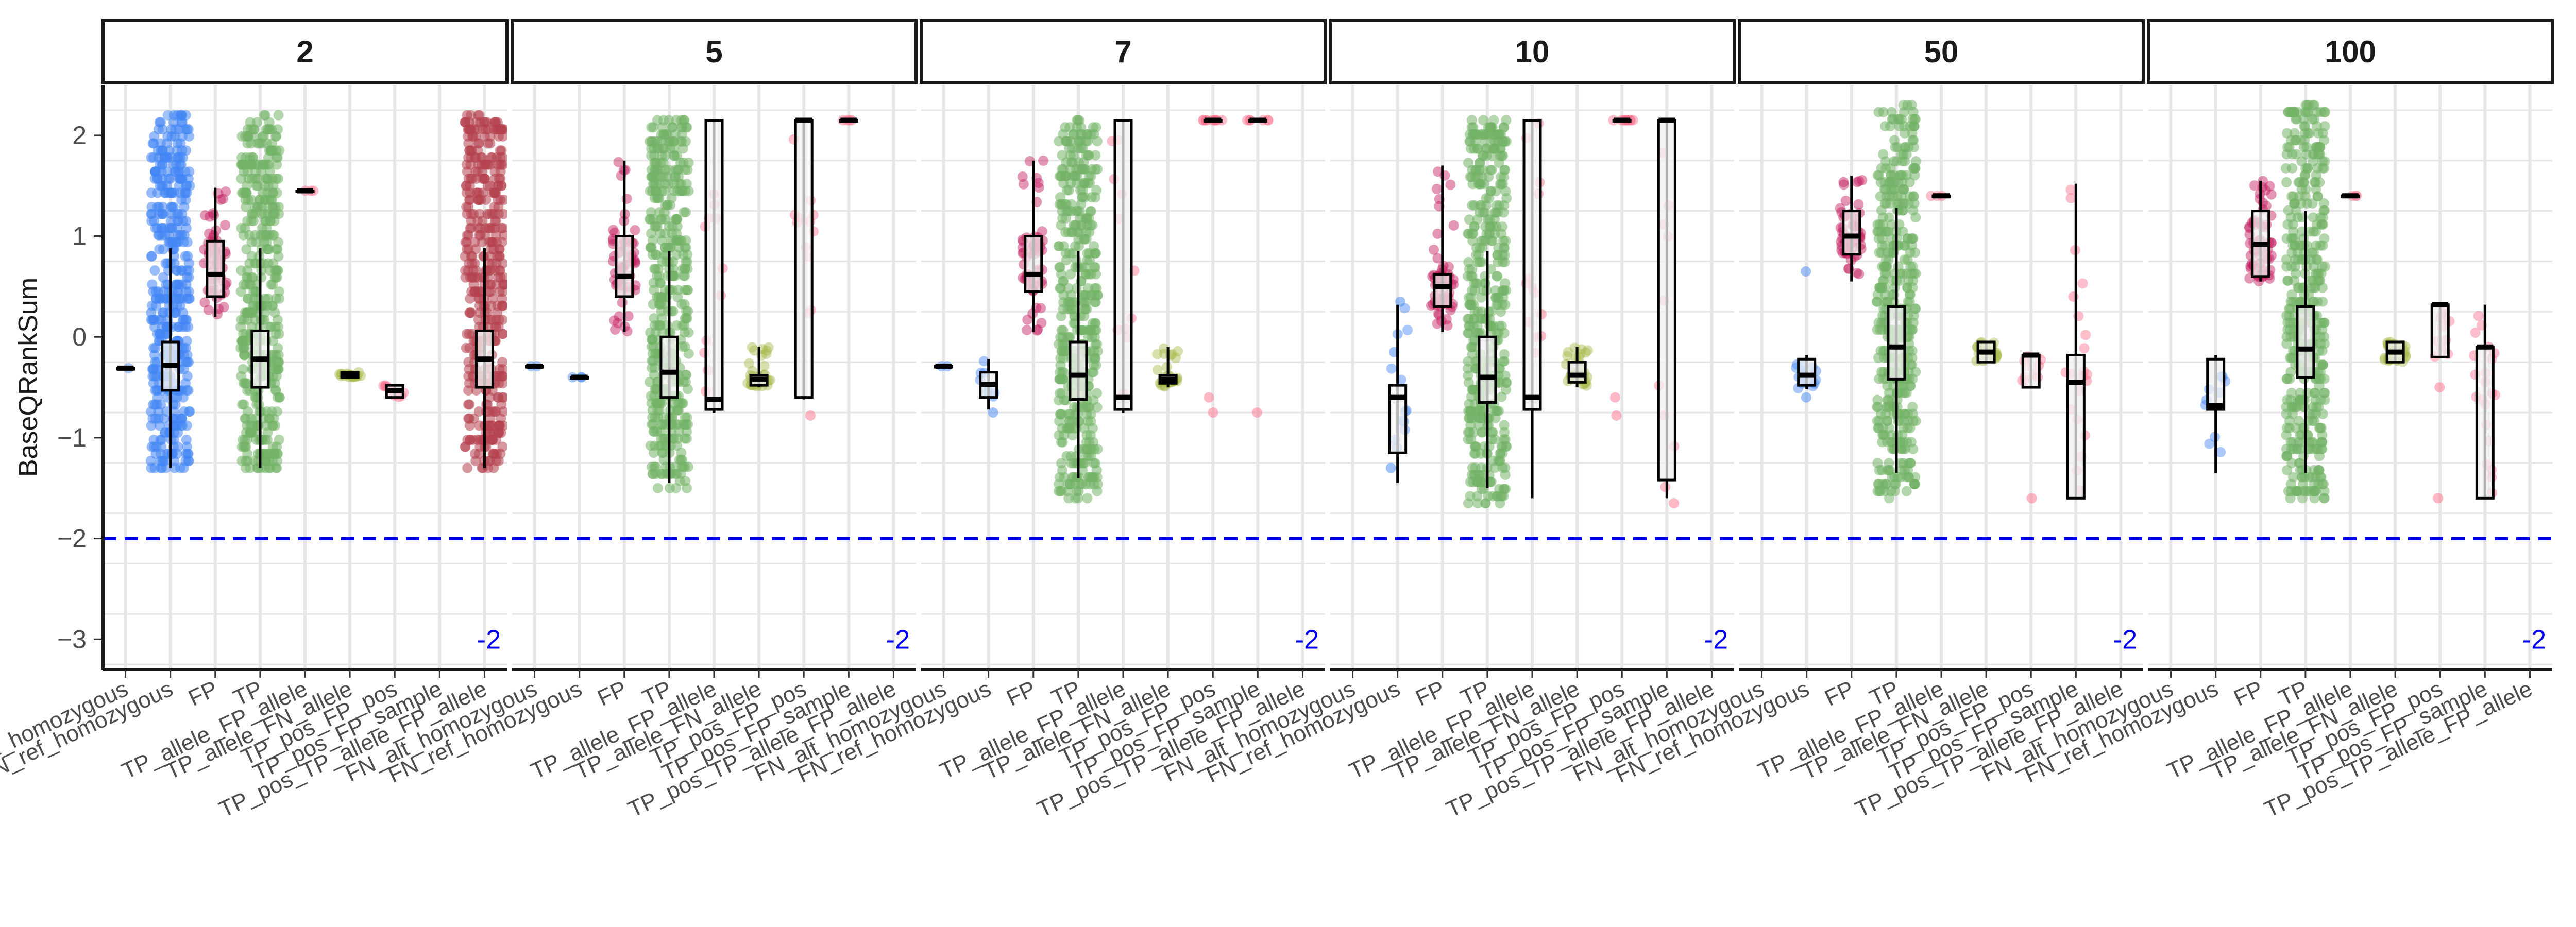  I want to click on facet-strip-label: 100, so click(2350, 52).